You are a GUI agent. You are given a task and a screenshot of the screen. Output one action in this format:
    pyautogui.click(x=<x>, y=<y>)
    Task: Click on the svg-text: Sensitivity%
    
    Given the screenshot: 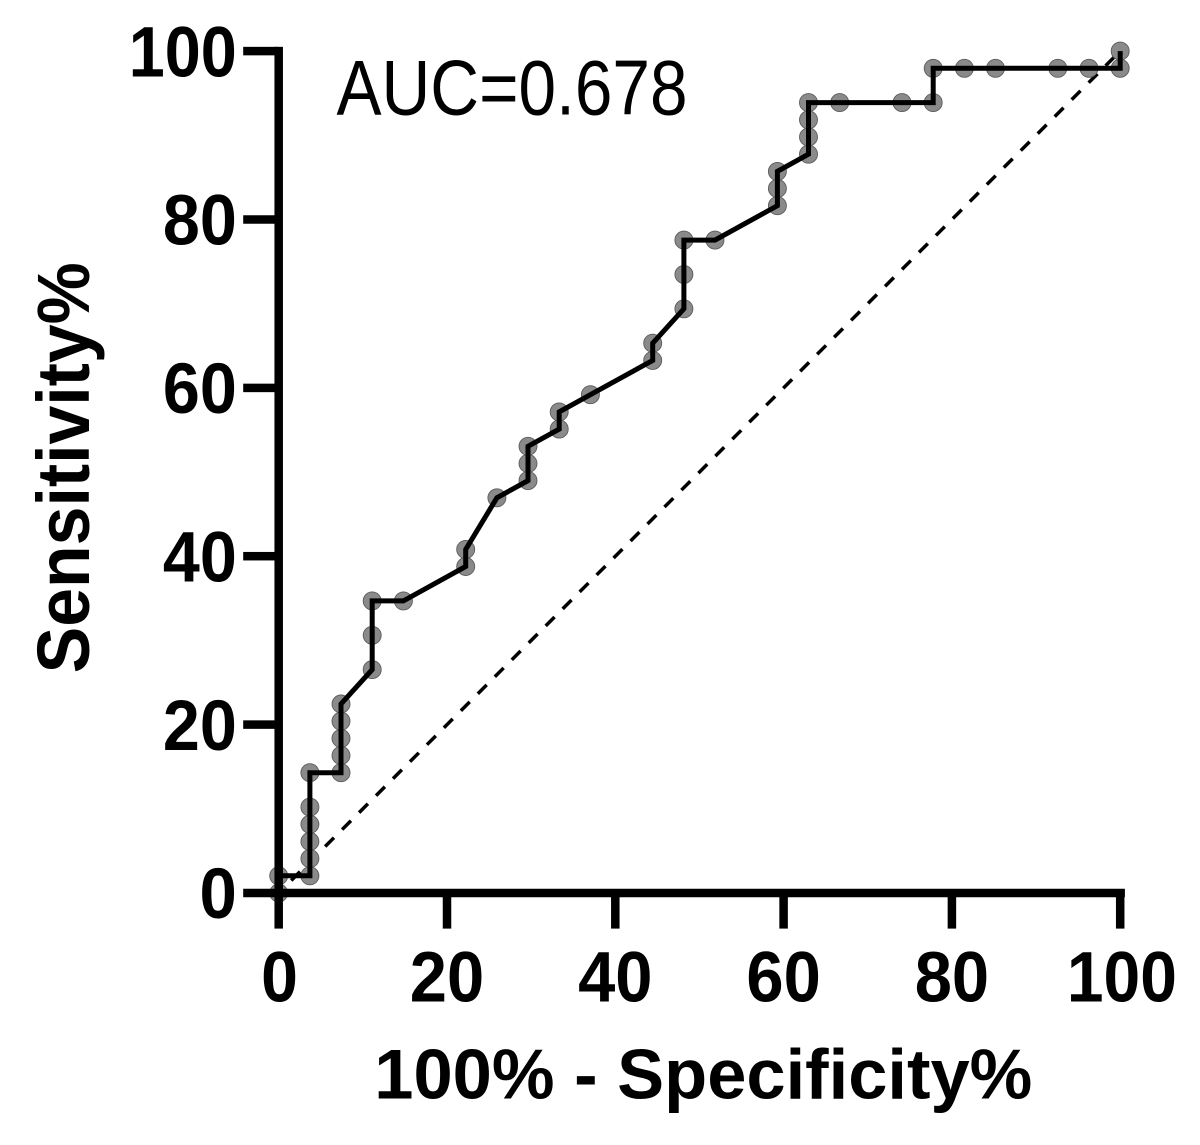 What is the action you would take?
    pyautogui.click(x=63, y=467)
    